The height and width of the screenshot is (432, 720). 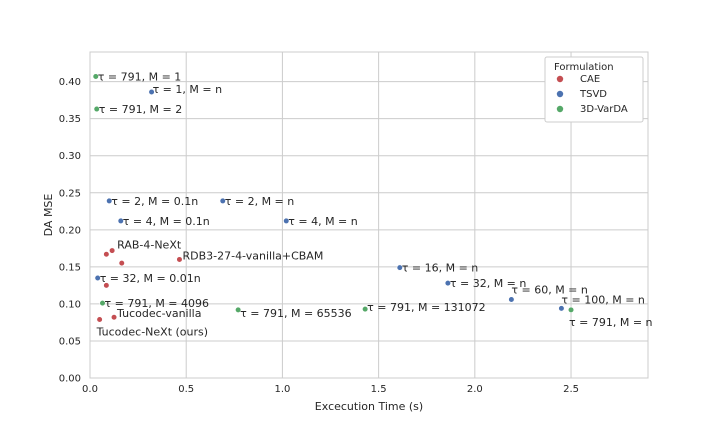 I want to click on point-label: τ = 2, M = n, so click(x=260, y=201).